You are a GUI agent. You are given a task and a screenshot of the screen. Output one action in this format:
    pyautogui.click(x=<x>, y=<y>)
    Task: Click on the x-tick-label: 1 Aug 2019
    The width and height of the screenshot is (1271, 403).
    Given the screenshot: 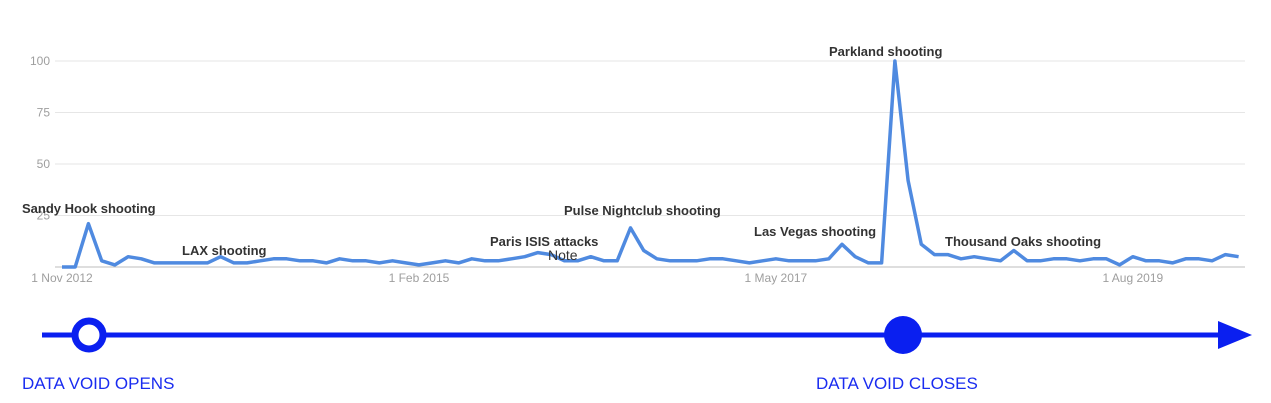 What is the action you would take?
    pyautogui.click(x=1132, y=278)
    